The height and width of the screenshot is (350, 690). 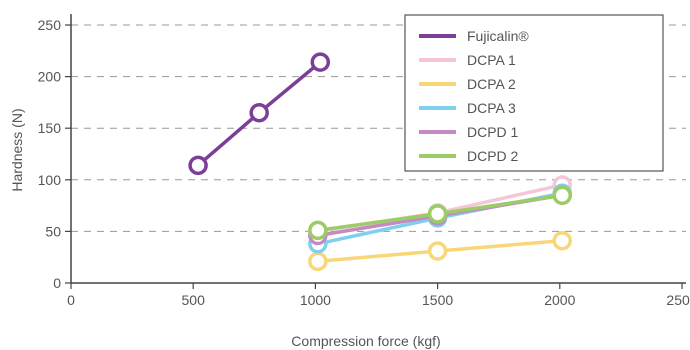 What do you see at coordinates (50, 77) in the screenshot?
I see `y-tick-label-200: 200` at bounding box center [50, 77].